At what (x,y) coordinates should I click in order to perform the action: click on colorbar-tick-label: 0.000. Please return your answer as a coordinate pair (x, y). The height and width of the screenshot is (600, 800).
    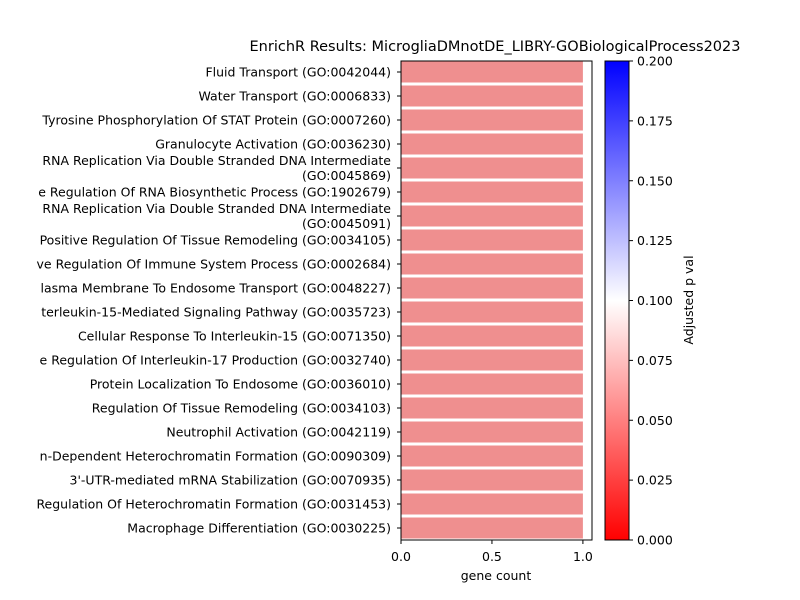
    Looking at the image, I should click on (655, 540).